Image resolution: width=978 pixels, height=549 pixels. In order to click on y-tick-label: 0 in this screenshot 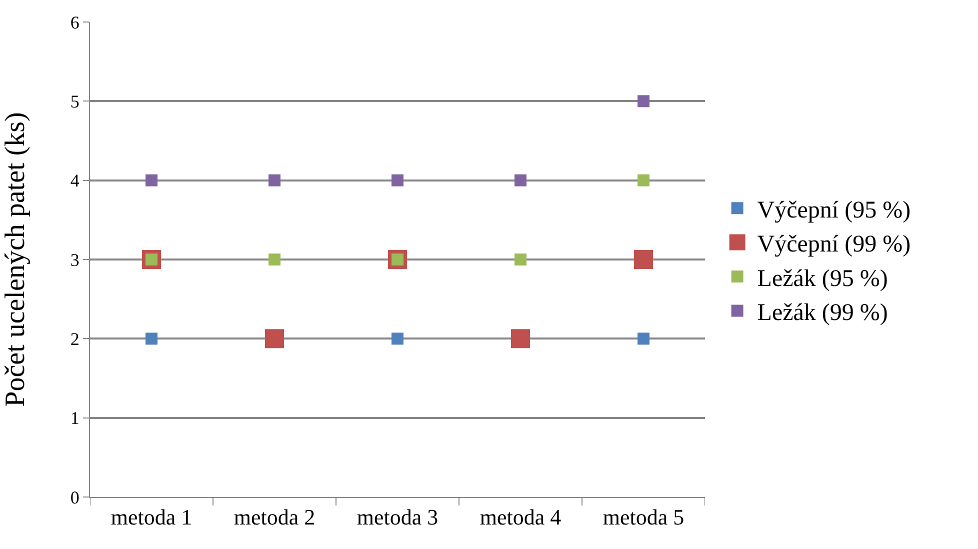, I will do `click(75, 497)`.